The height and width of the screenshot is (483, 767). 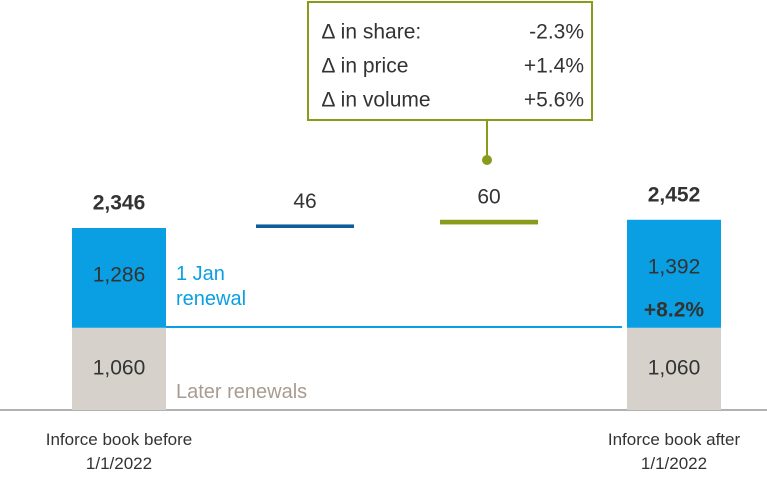 I want to click on callout-label: ∆ in volume, so click(x=376, y=100).